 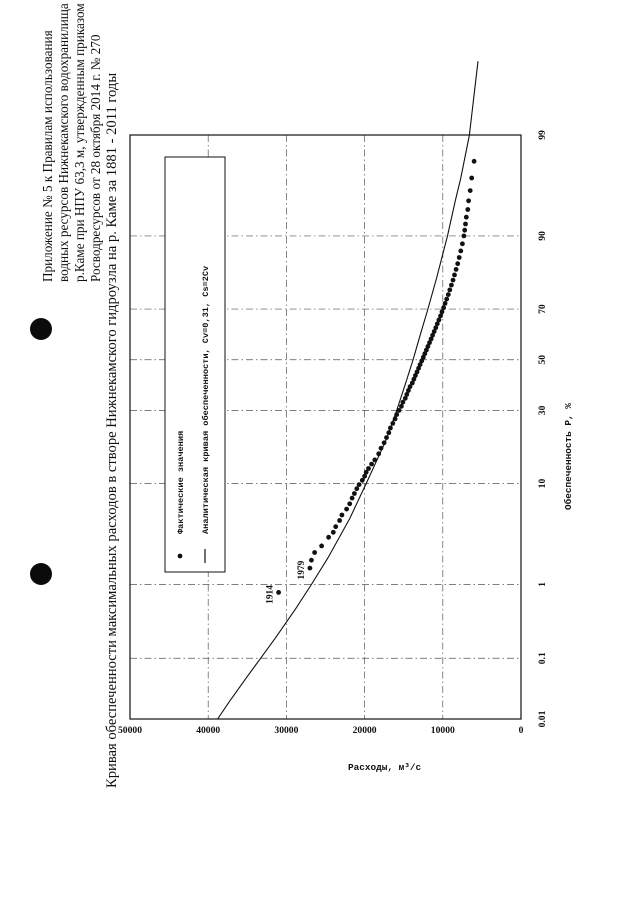 What do you see at coordinates (542, 718) in the screenshot?
I see `x-tick-label: 0.01` at bounding box center [542, 718].